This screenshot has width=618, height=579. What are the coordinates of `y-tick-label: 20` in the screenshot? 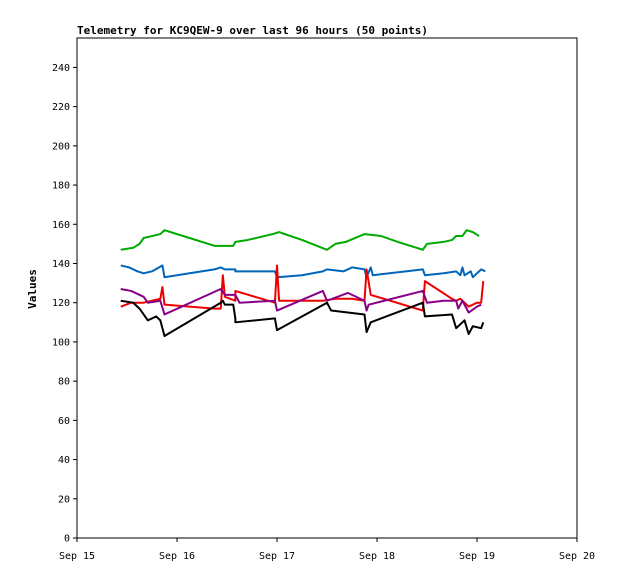 It's located at (64, 499).